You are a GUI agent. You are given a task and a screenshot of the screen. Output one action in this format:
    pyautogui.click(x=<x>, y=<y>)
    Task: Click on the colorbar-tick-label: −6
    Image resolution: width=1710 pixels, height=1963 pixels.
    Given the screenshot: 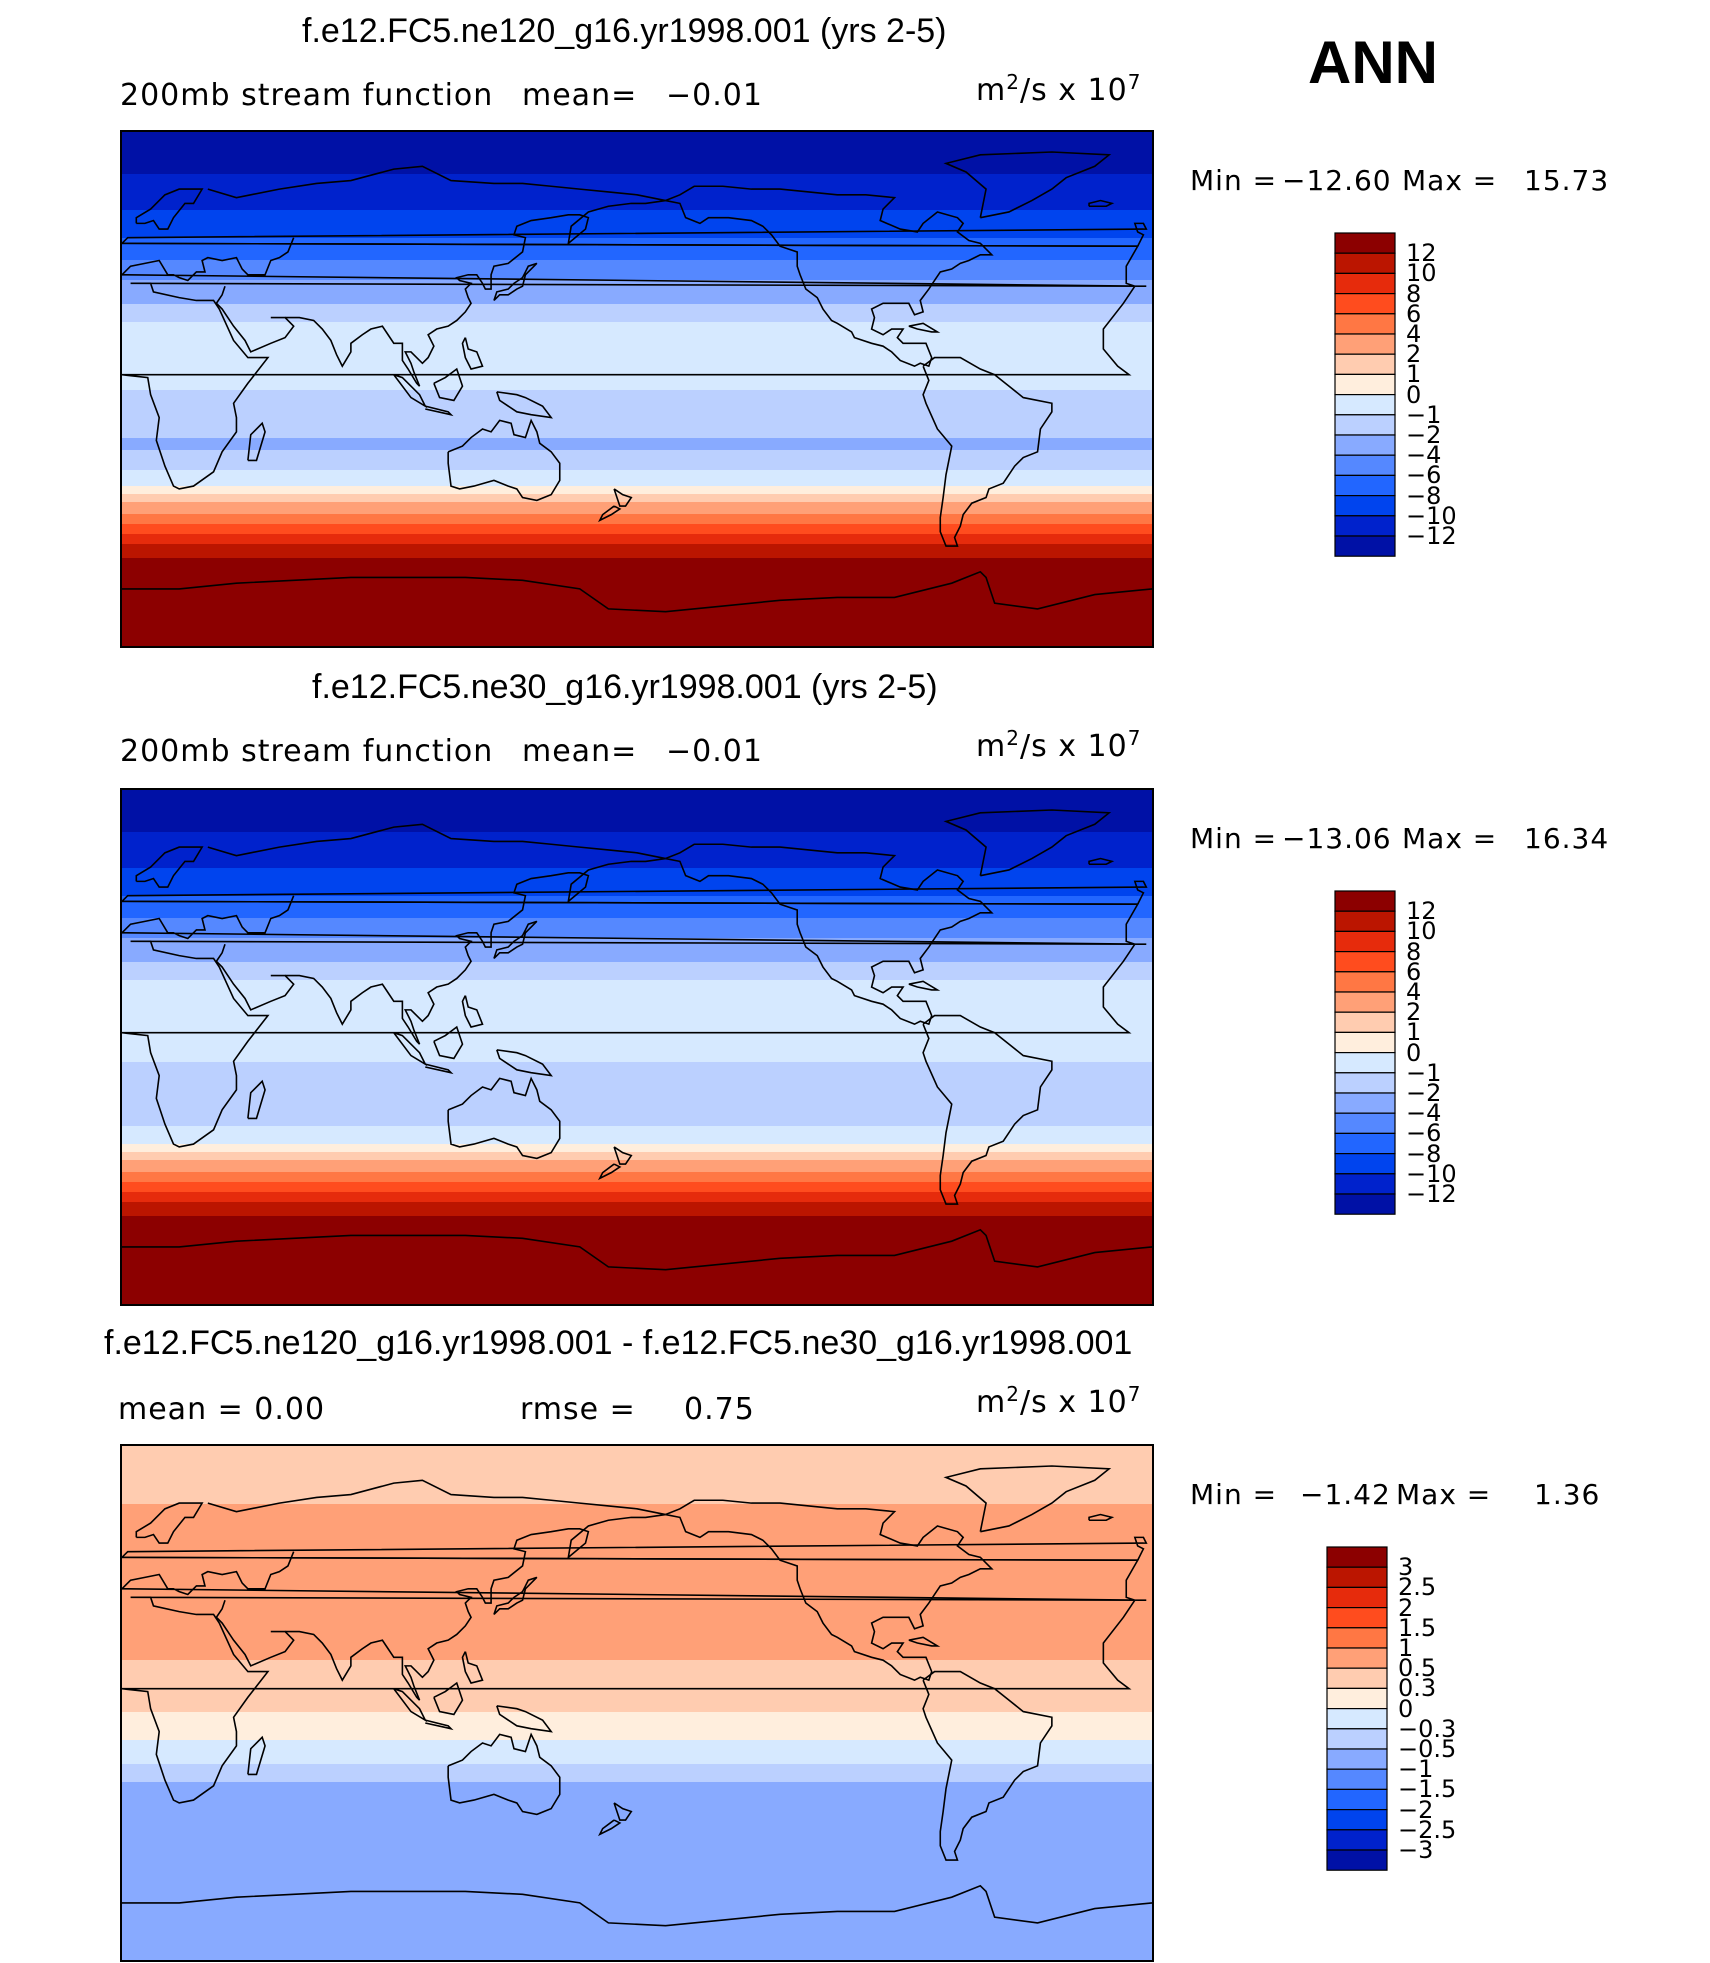 What is the action you would take?
    pyautogui.click(x=1424, y=1133)
    